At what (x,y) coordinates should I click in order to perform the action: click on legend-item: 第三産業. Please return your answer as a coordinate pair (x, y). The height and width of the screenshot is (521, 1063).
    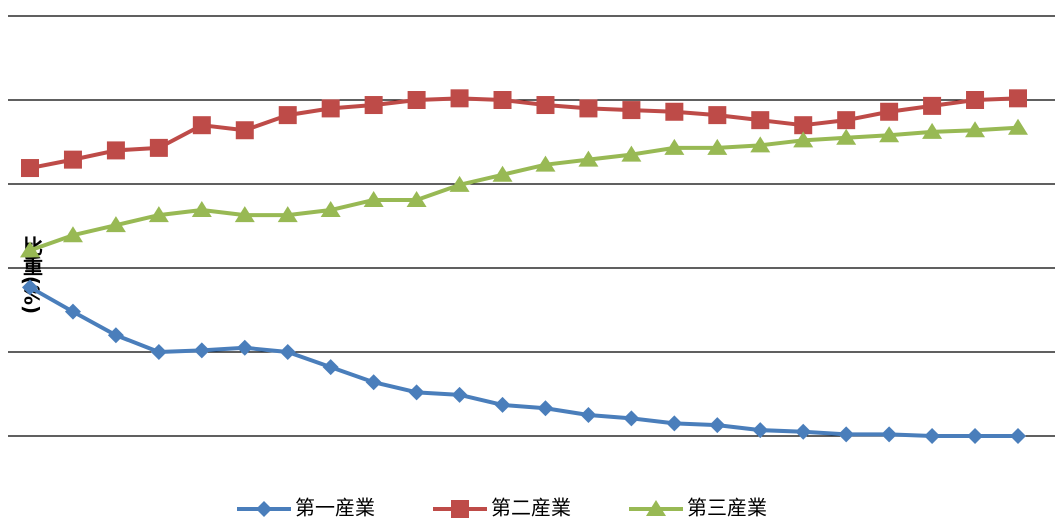
    Looking at the image, I should click on (698, 508).